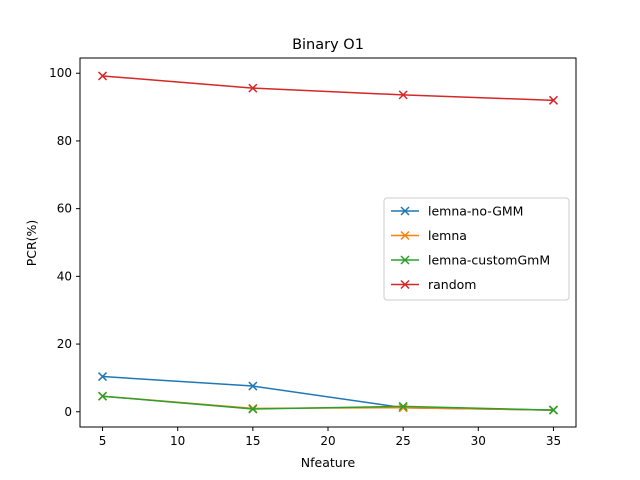 This screenshot has height=480, width=640. I want to click on legend-item: random, so click(433, 284).